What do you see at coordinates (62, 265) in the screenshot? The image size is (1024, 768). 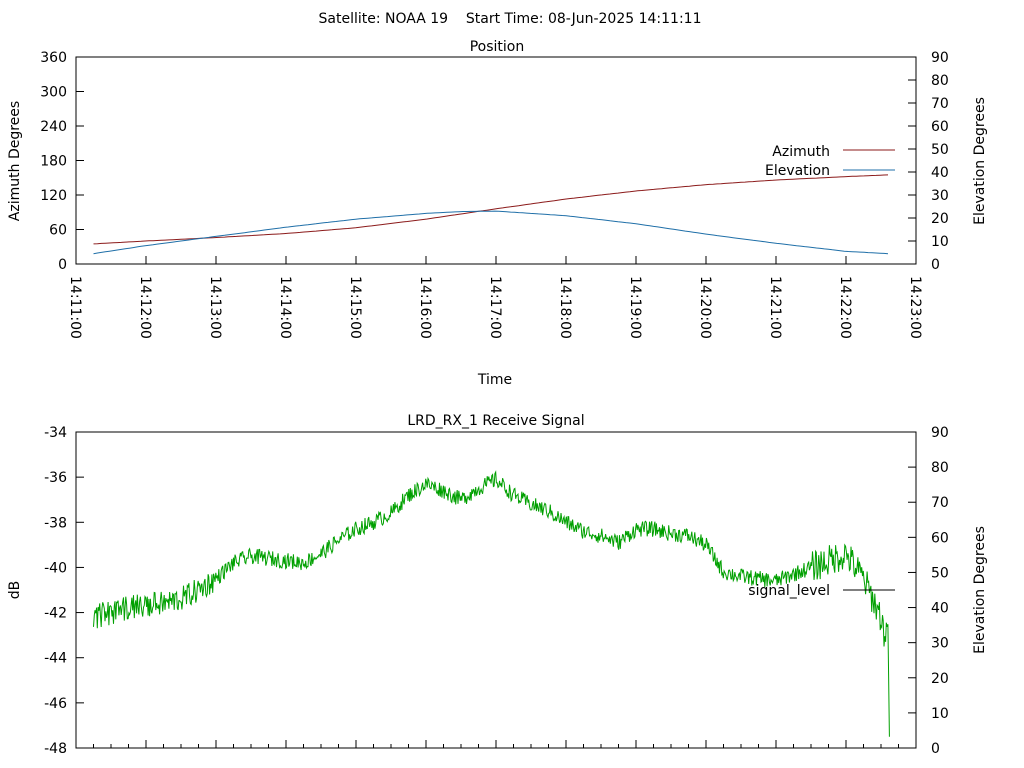 I see `y-tick-label: 0` at bounding box center [62, 265].